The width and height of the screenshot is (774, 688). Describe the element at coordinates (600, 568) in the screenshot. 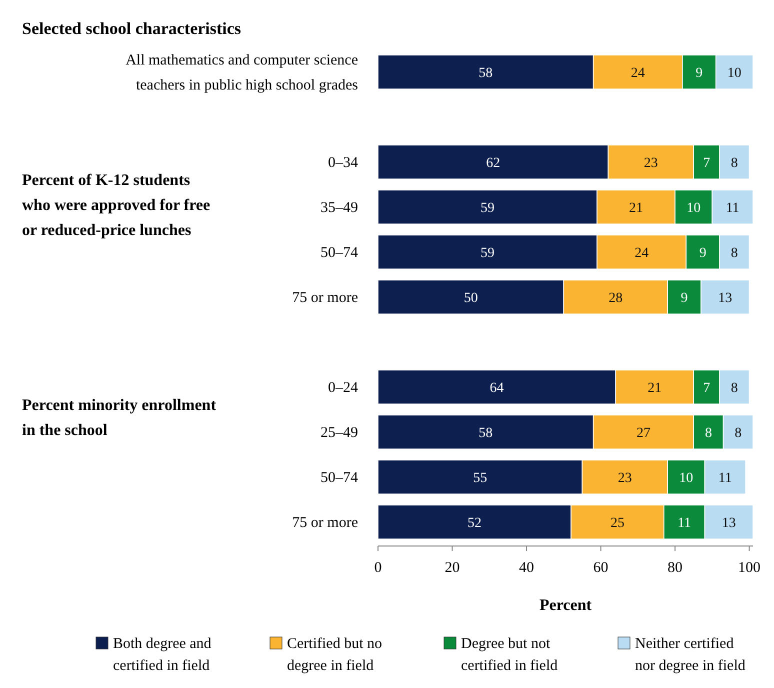

I see `x-tick-label: 60` at that location.